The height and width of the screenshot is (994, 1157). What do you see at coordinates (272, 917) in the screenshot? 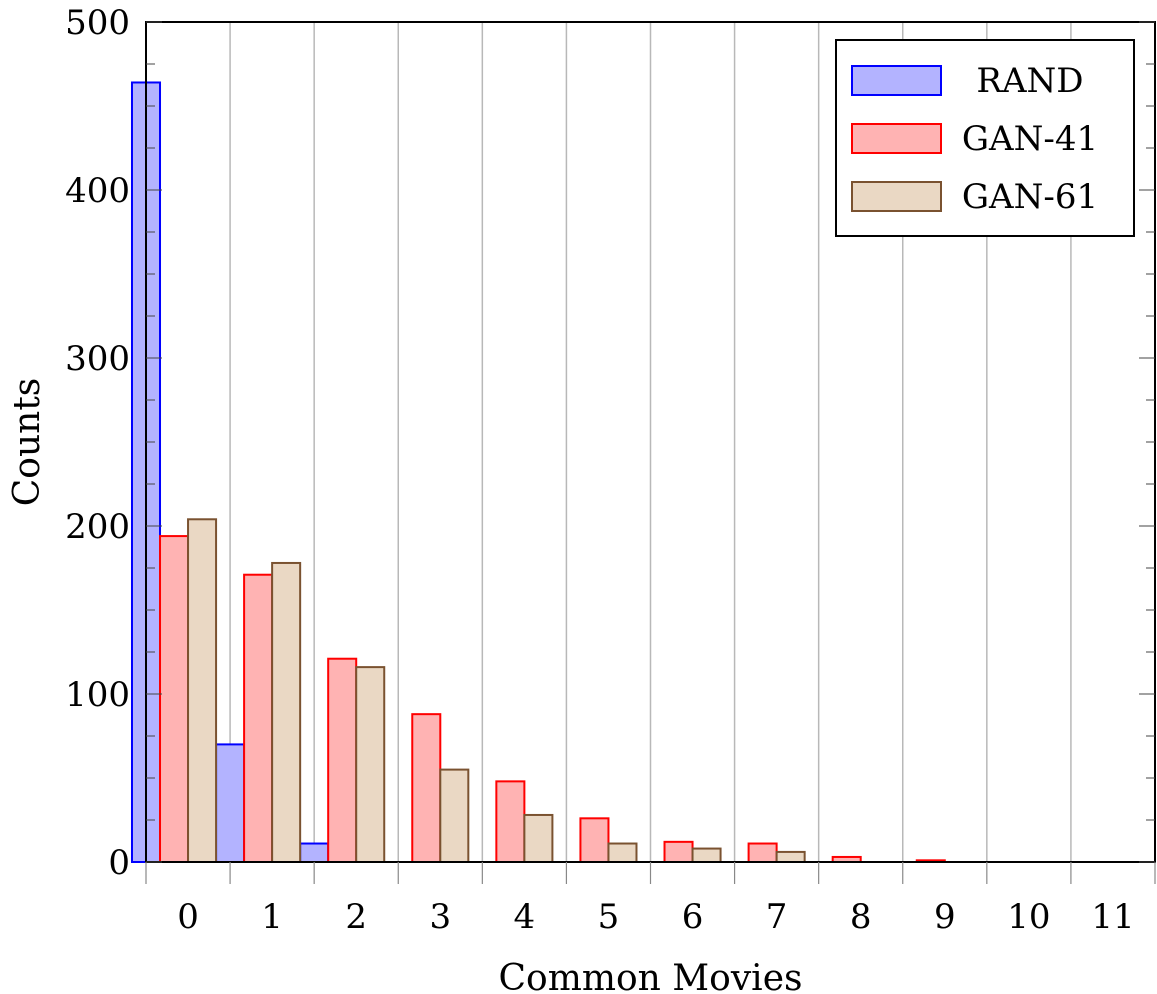
I see `x-tick-label: 1` at bounding box center [272, 917].